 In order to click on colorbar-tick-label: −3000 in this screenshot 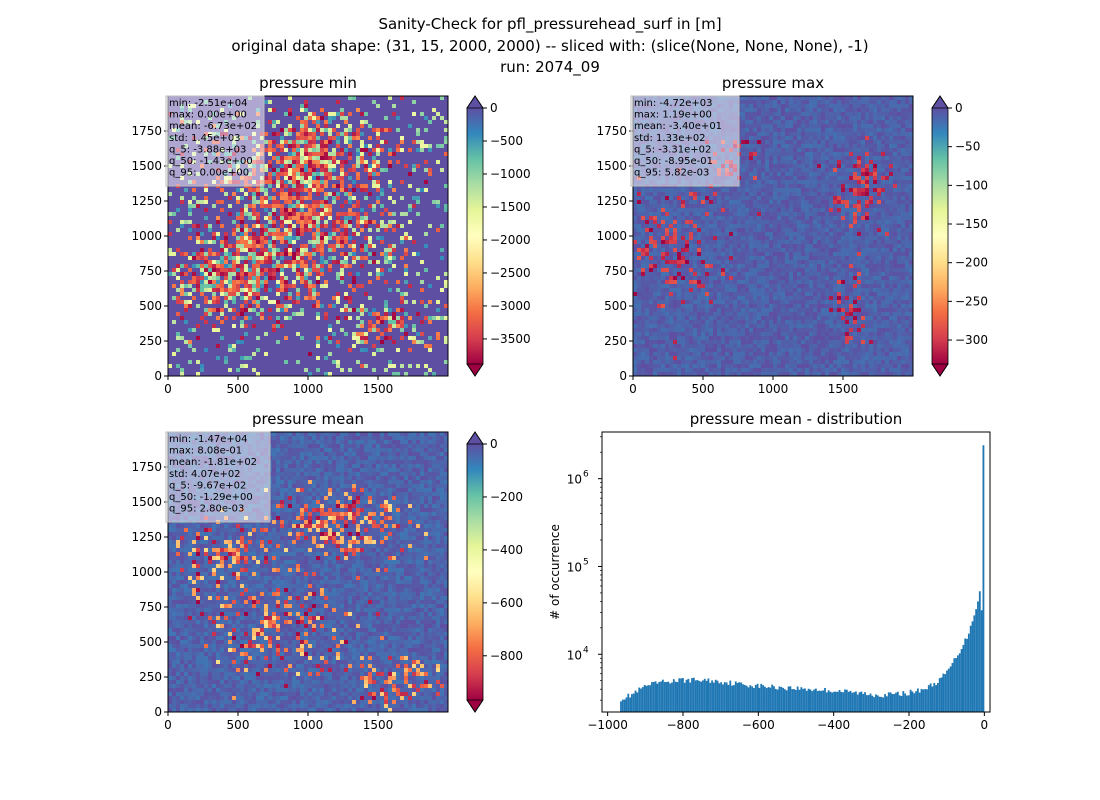, I will do `click(510, 306)`.